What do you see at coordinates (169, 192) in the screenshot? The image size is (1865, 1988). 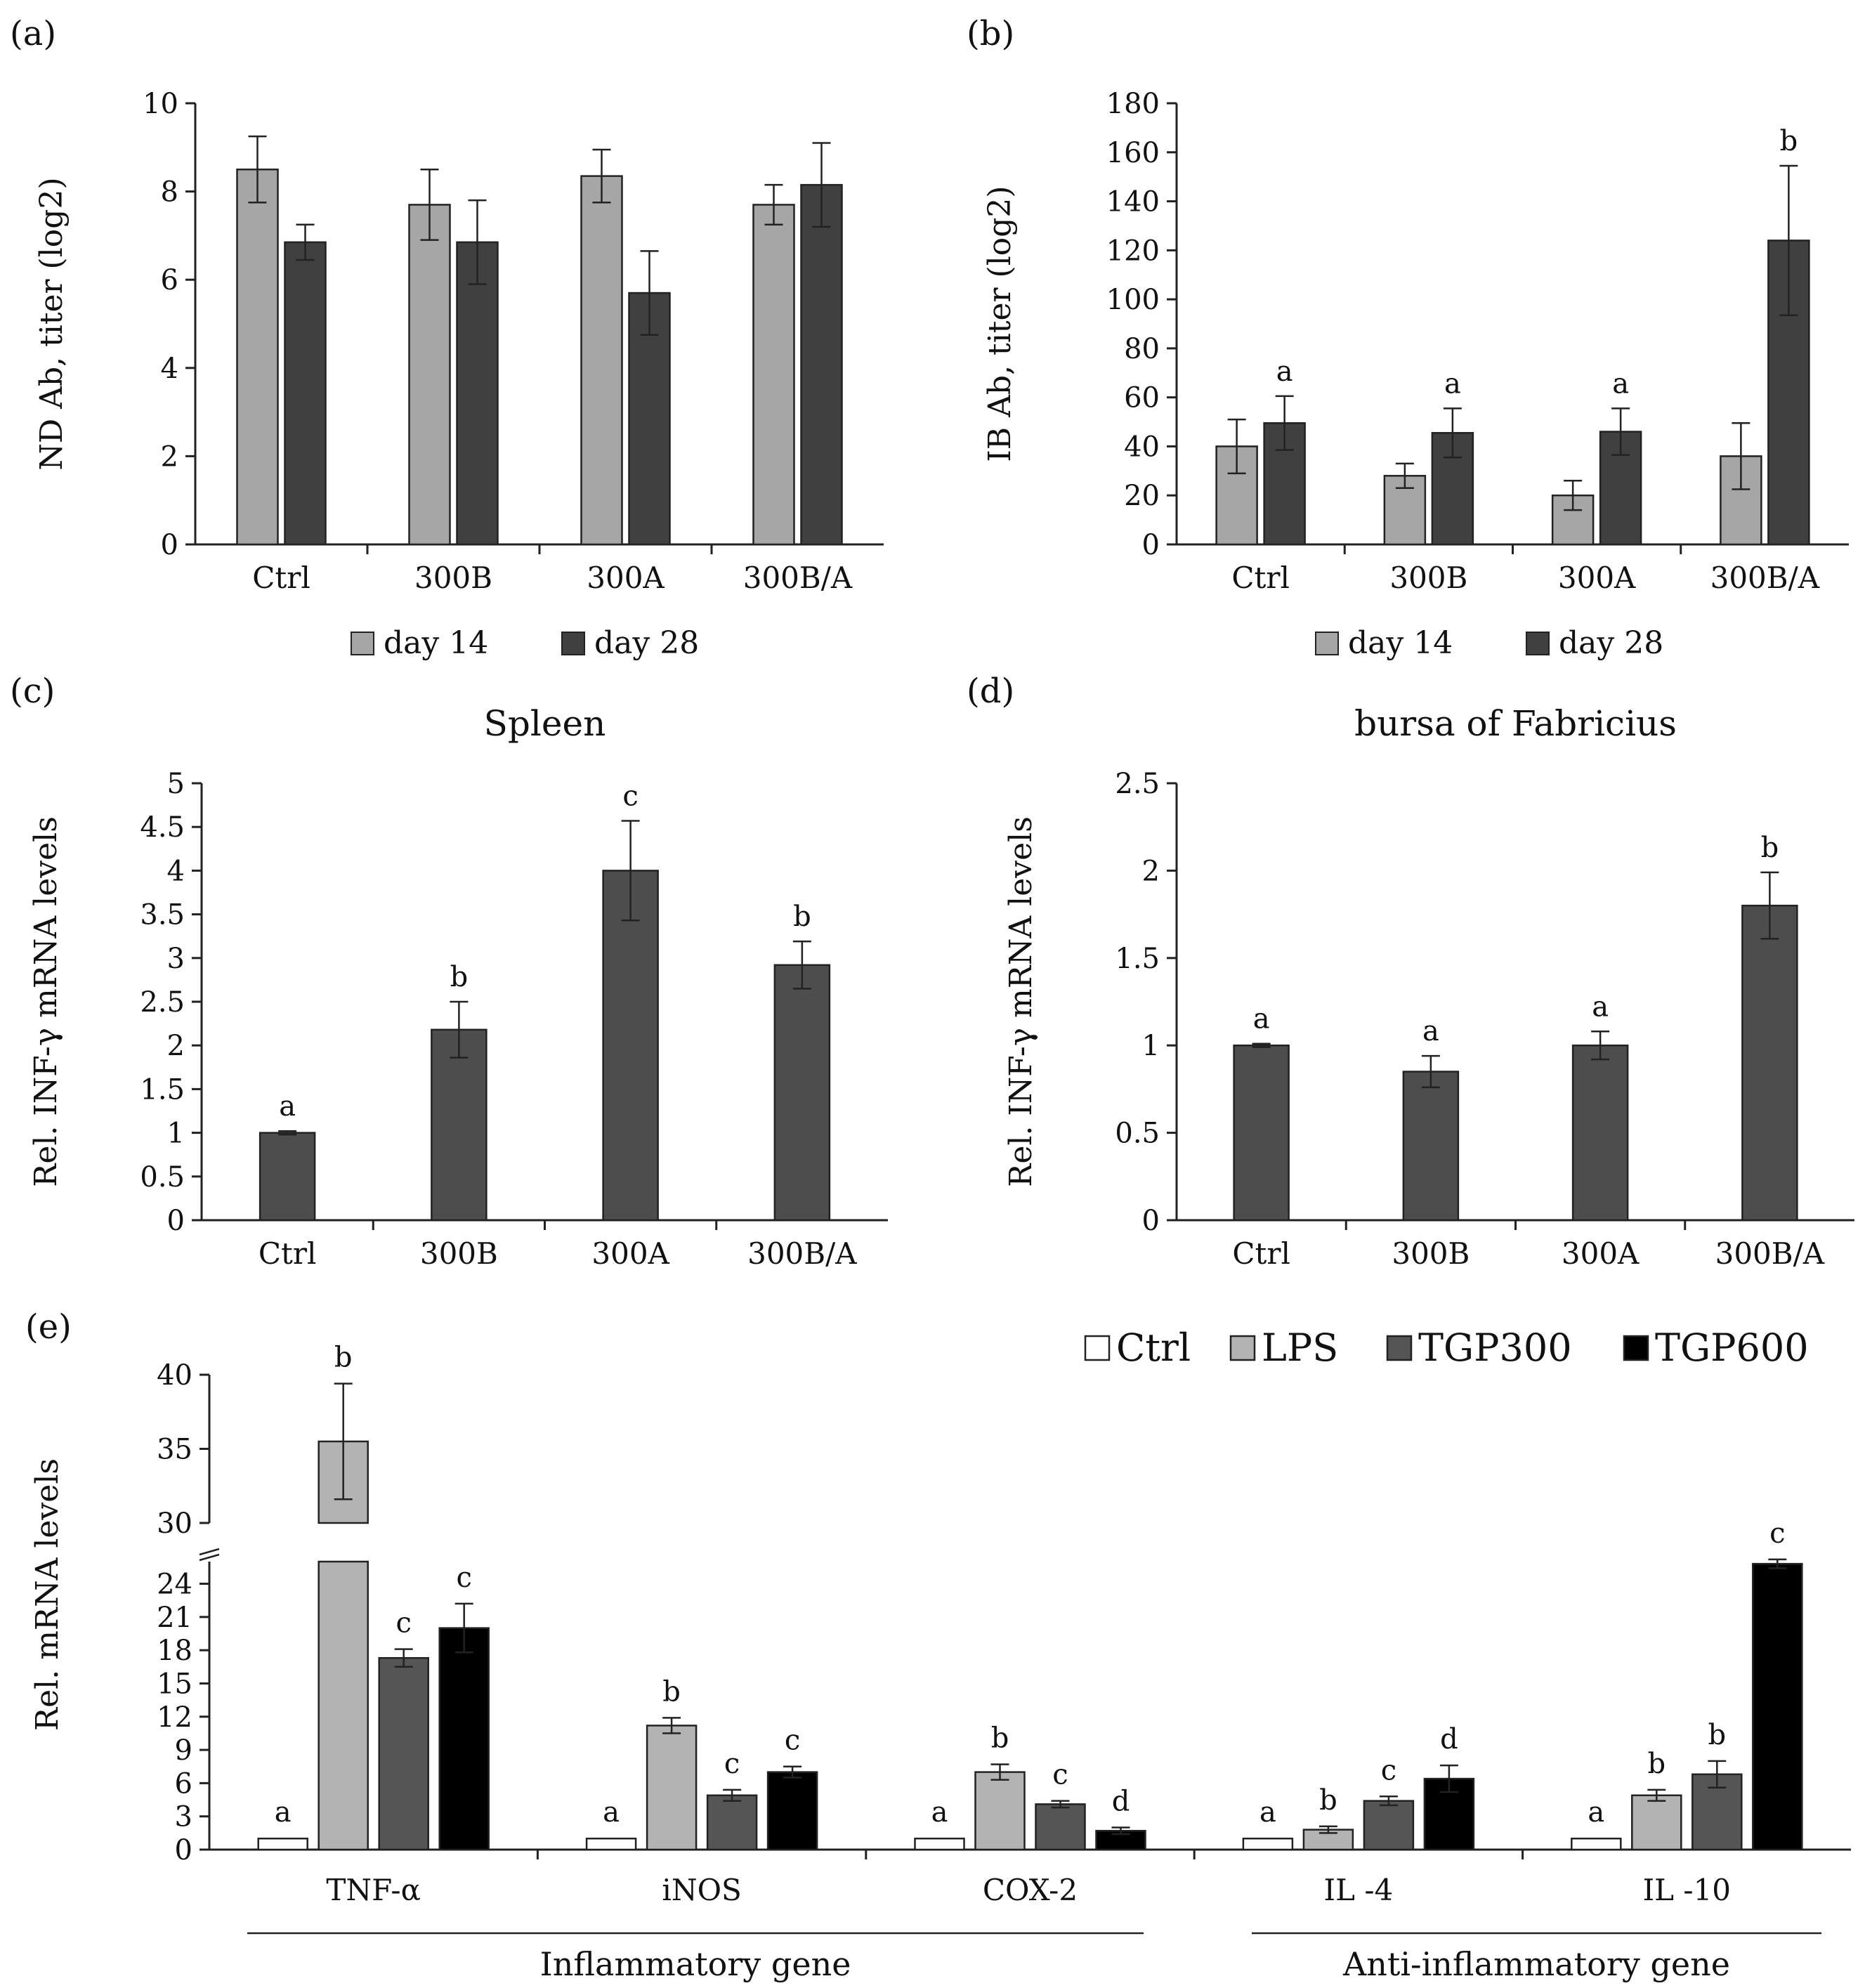 I see `y-tick-label: 8` at bounding box center [169, 192].